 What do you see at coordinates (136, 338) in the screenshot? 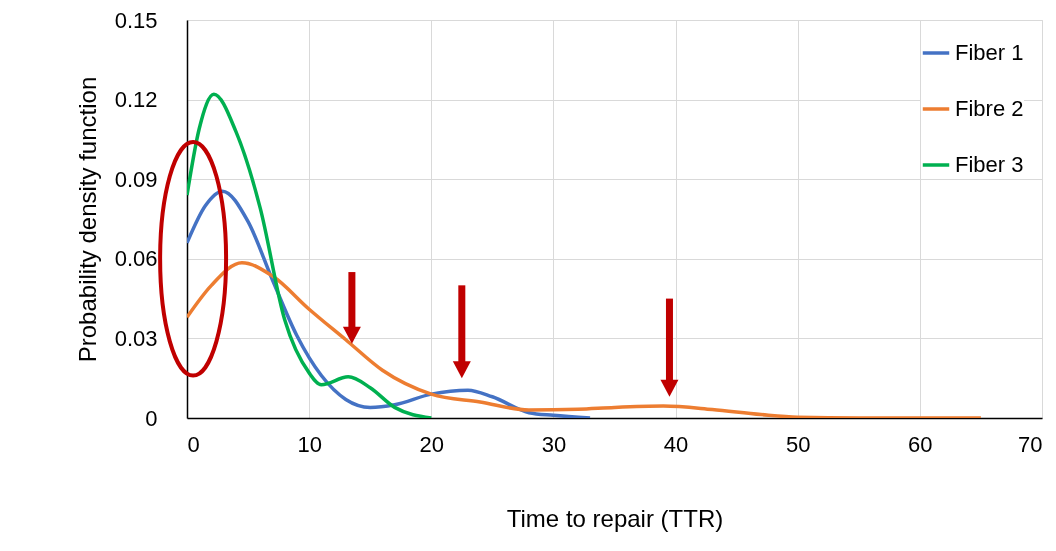
I see `y-tick-label: 0.03` at bounding box center [136, 338].